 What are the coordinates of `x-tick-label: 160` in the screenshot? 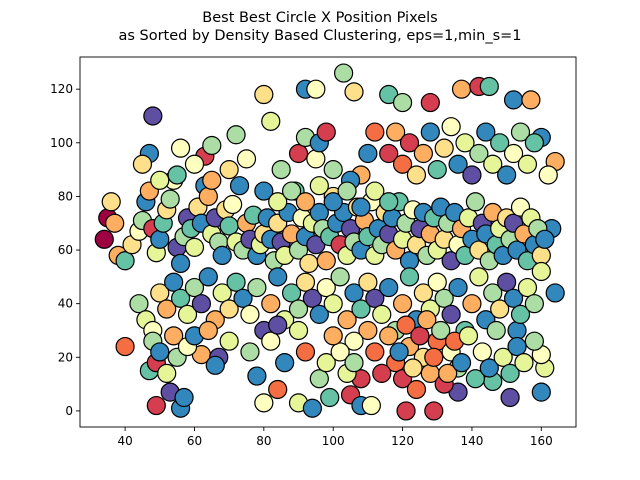 It's located at (541, 441).